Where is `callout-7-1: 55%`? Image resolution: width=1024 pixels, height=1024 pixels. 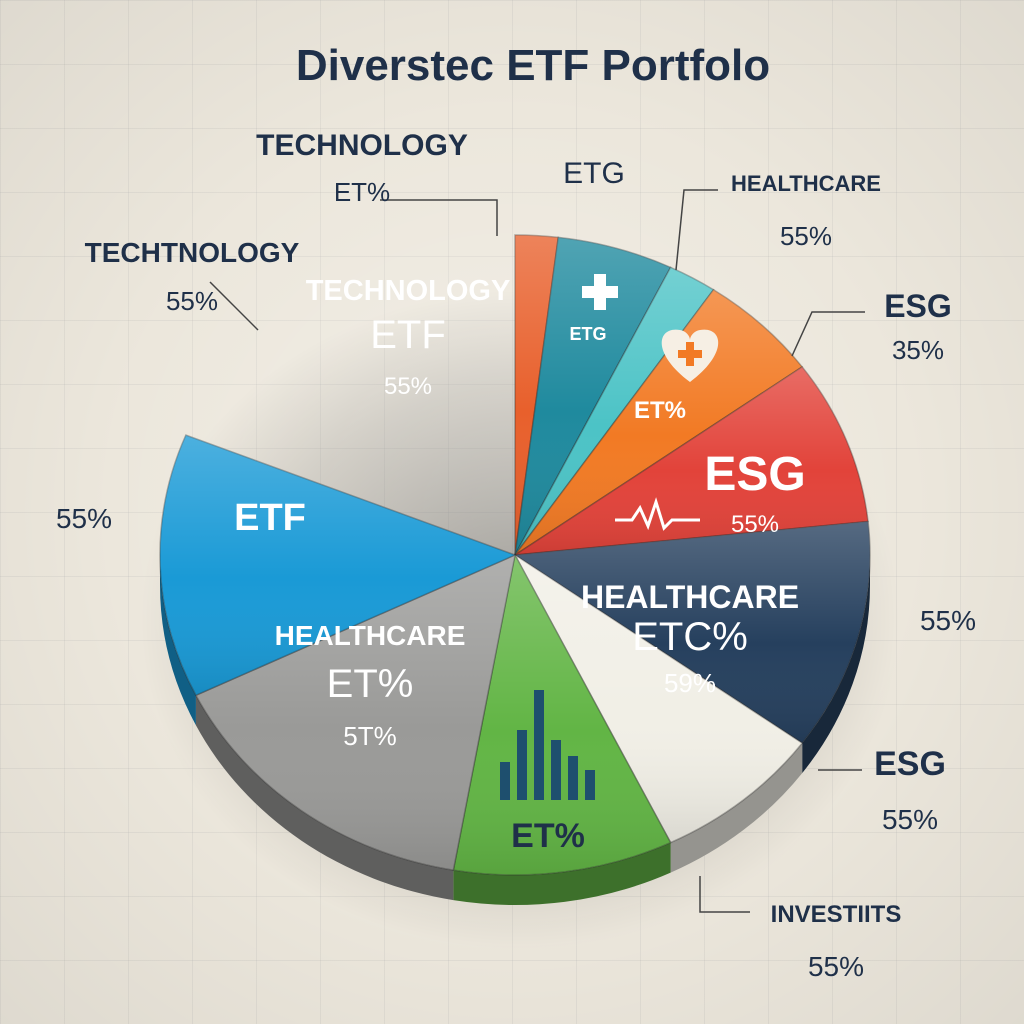 callout-7-1: 55% is located at coordinates (910, 819).